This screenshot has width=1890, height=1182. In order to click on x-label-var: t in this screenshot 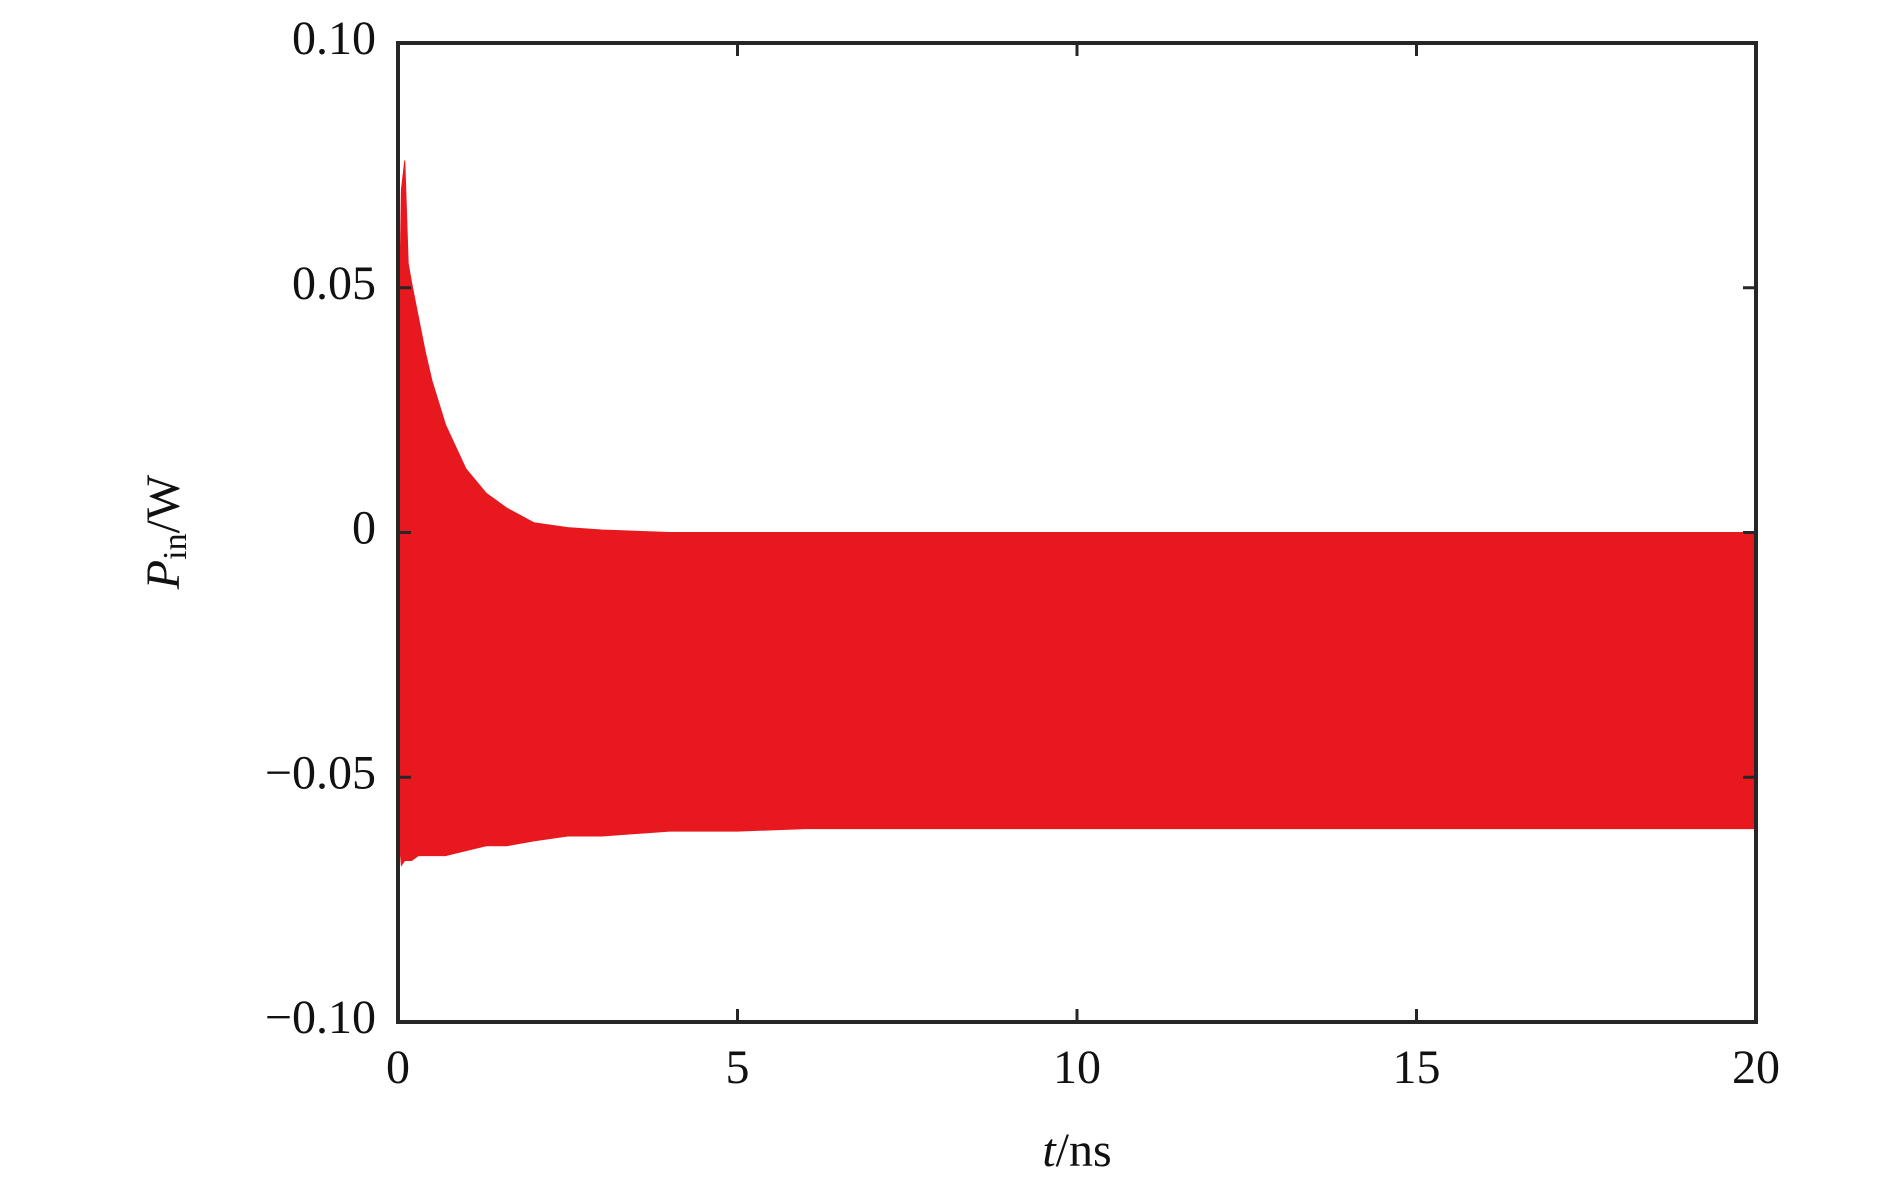, I will do `click(1049, 1150)`.